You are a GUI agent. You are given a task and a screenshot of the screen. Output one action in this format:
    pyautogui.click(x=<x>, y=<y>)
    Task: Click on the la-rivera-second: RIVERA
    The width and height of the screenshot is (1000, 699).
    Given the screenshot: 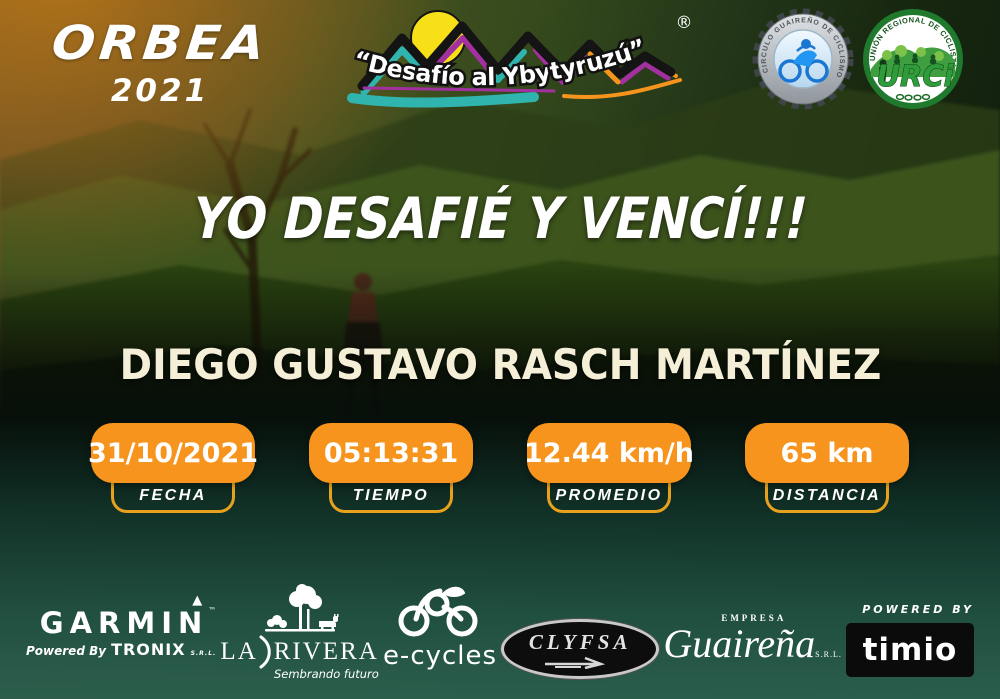 What is the action you would take?
    pyautogui.click(x=326, y=651)
    